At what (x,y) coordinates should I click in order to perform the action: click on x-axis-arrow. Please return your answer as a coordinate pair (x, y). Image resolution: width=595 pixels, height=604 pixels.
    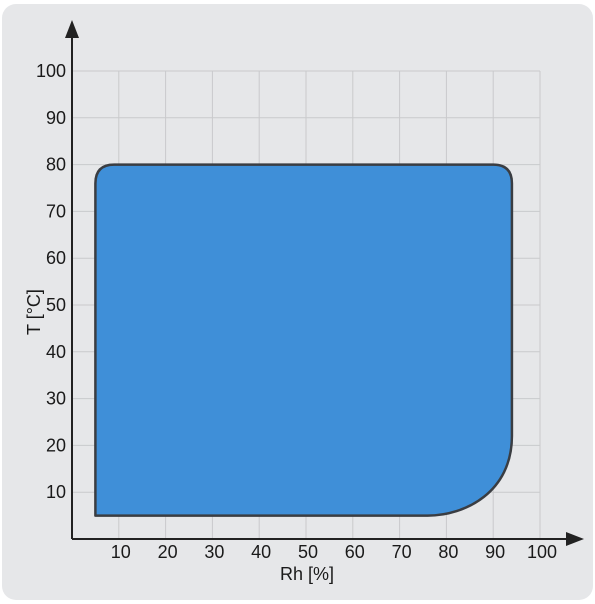
    Looking at the image, I should click on (575, 539).